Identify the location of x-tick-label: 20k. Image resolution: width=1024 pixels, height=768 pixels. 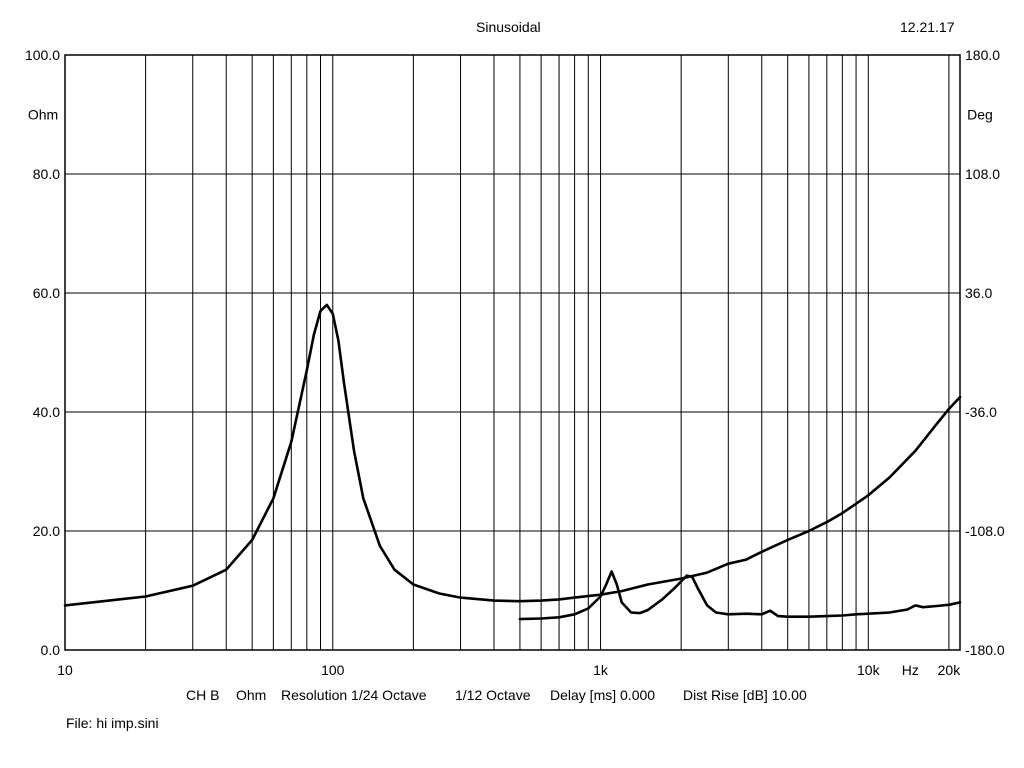
(950, 670).